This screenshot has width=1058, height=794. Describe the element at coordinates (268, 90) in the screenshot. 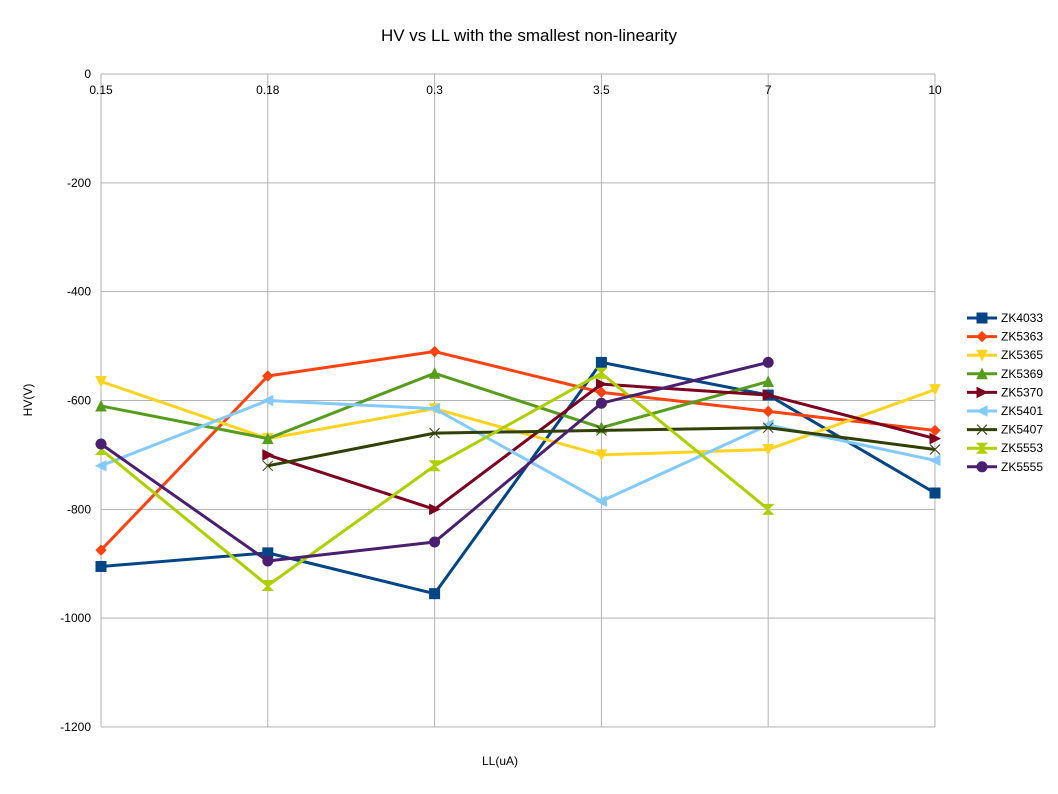

I see `x-tick-label: 0.18` at that location.